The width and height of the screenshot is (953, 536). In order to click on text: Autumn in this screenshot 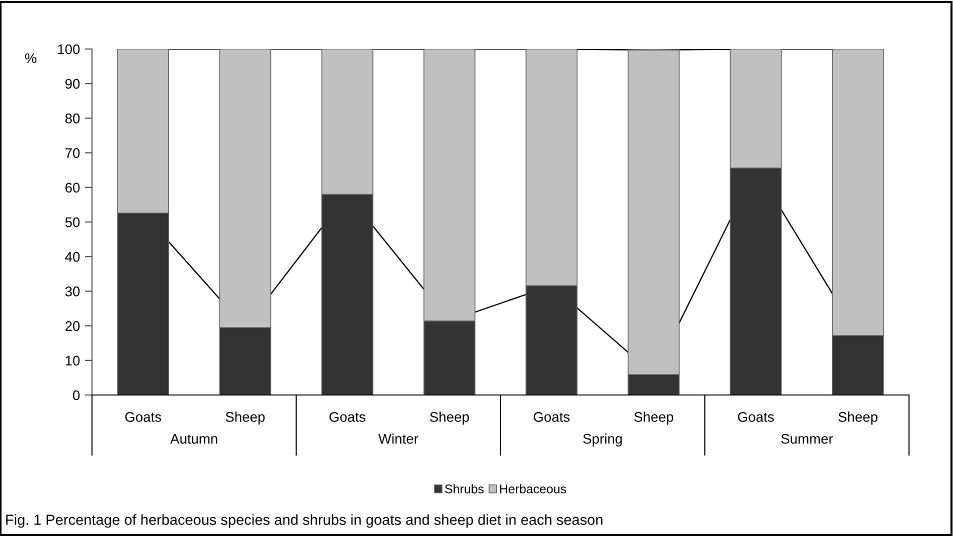, I will do `click(194, 439)`.